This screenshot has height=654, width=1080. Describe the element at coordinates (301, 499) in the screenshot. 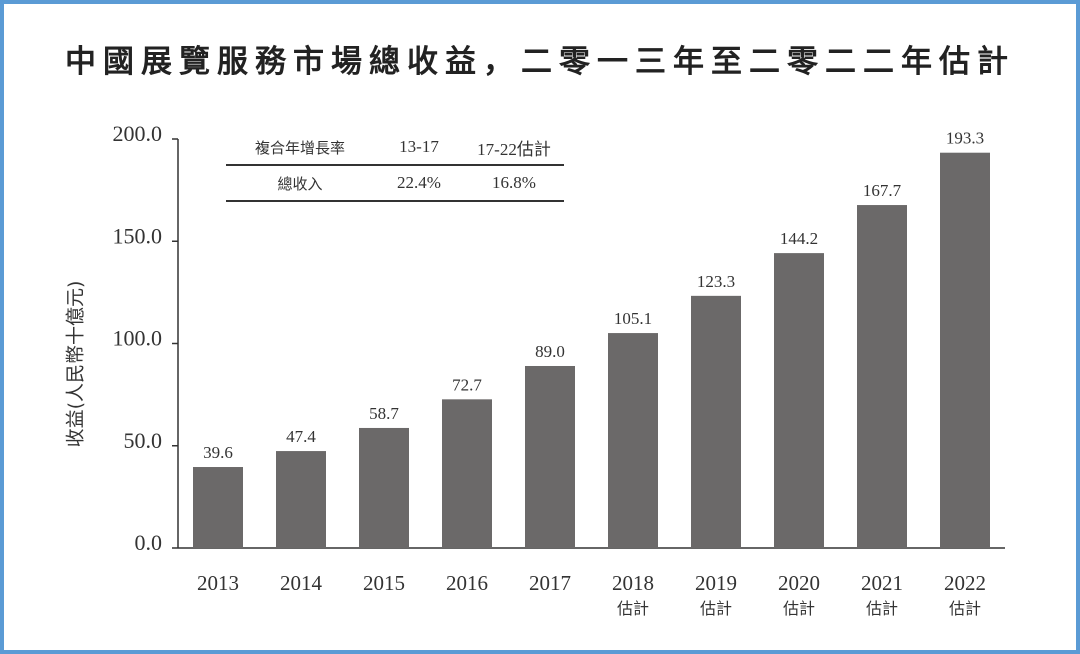

I see `bar-2014` at that location.